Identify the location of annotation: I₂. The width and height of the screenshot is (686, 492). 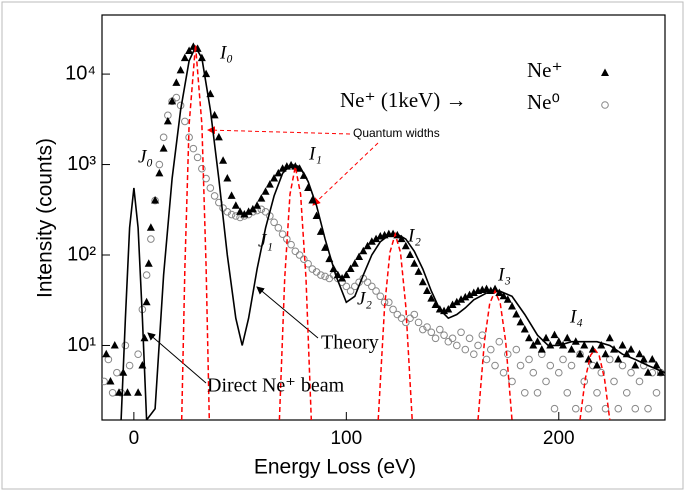
(414, 235).